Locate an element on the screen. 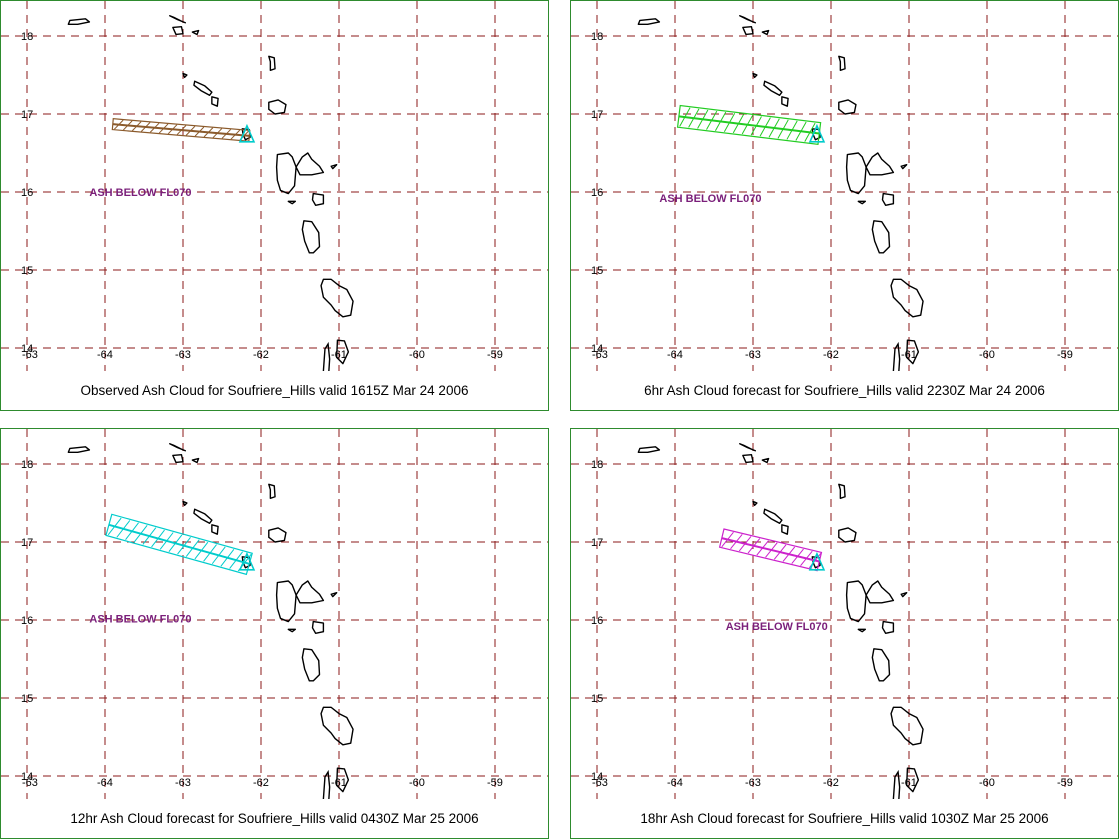  island-antigua is located at coordinates (277, 107).